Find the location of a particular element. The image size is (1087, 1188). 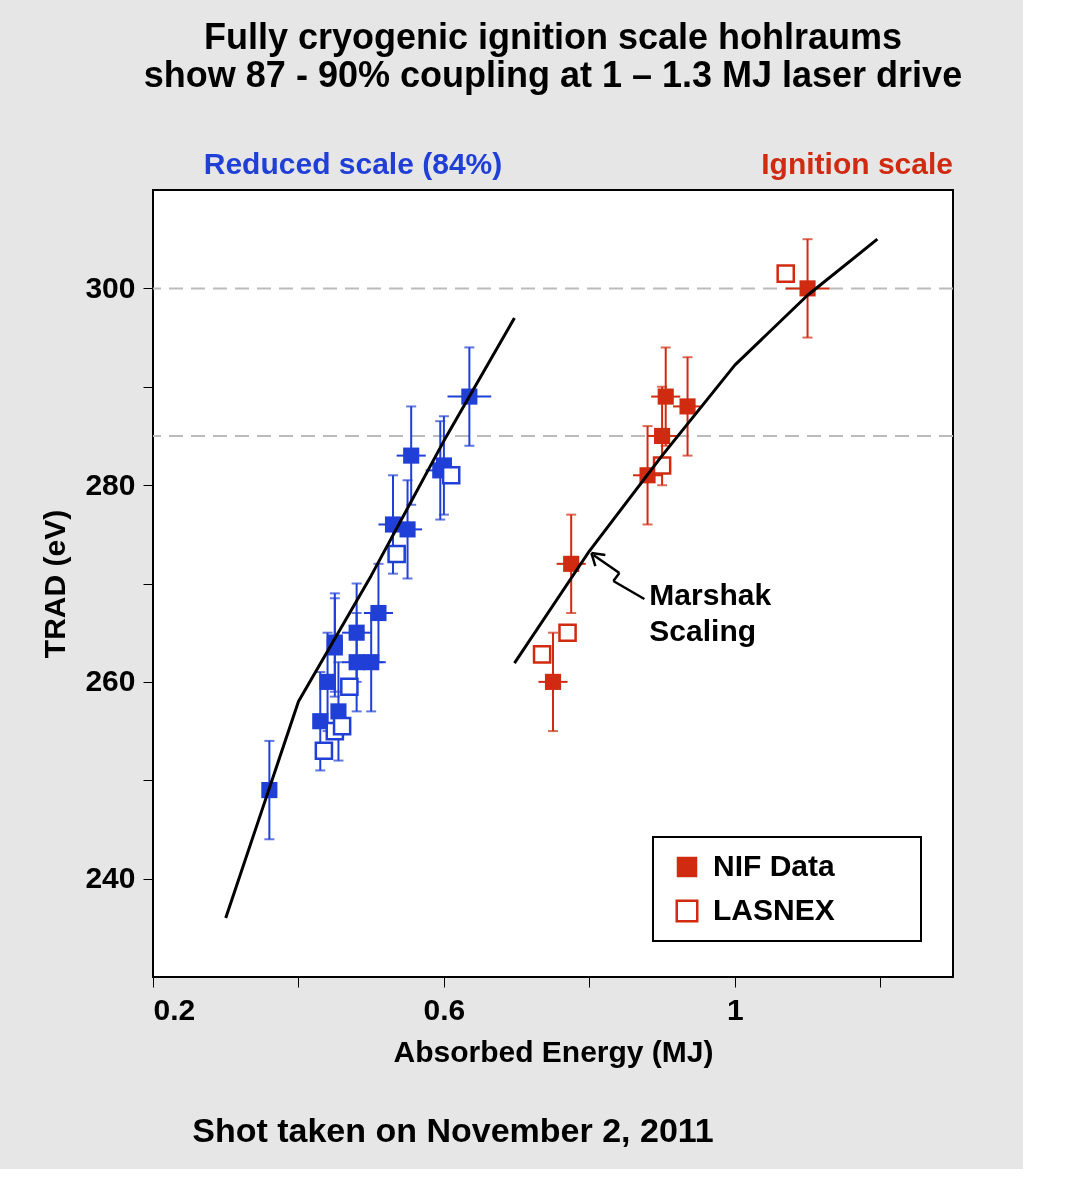

y-tick-label: 280 is located at coordinates (110, 484).